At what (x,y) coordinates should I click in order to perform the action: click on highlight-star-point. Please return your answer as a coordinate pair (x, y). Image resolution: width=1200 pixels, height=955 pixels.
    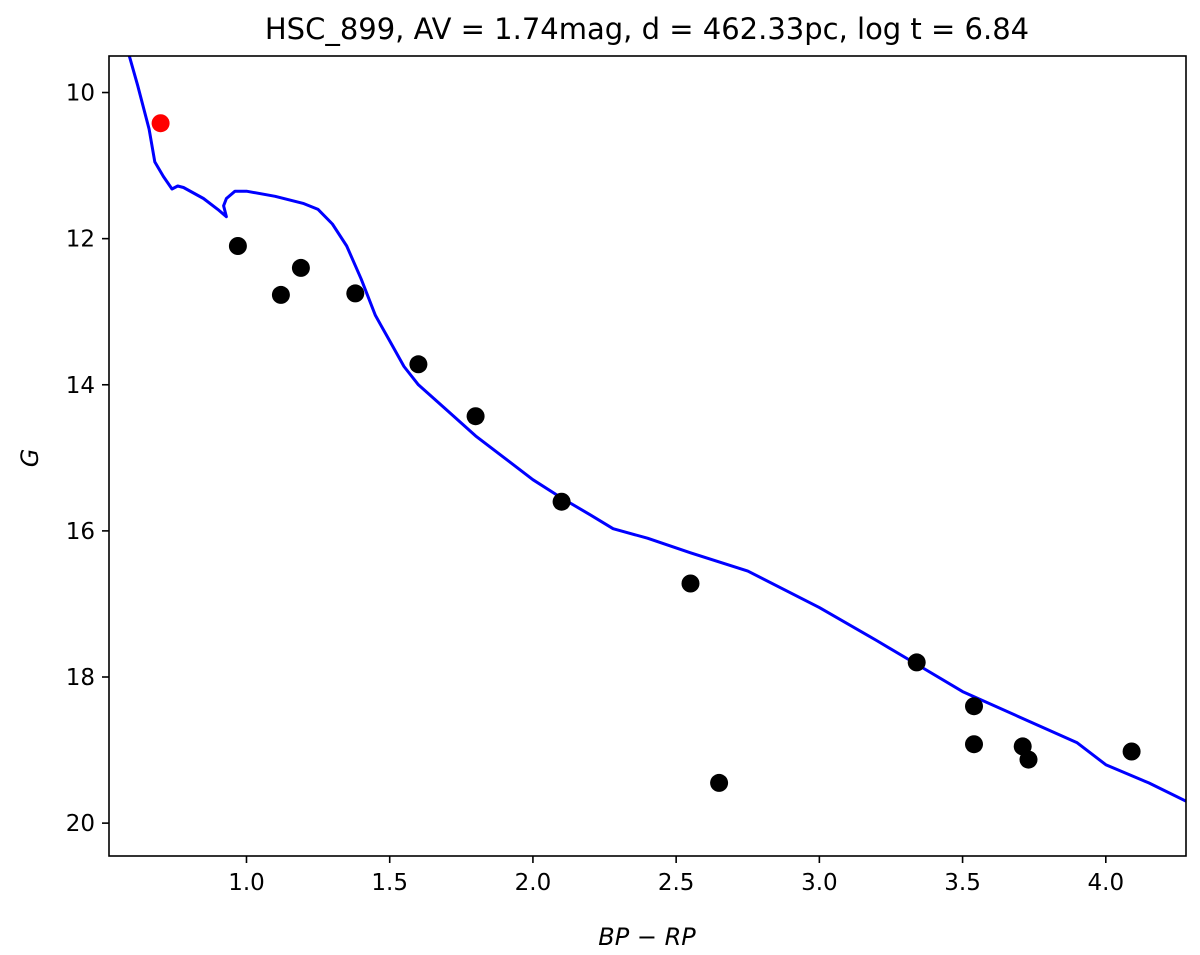
    Looking at the image, I should click on (160, 123).